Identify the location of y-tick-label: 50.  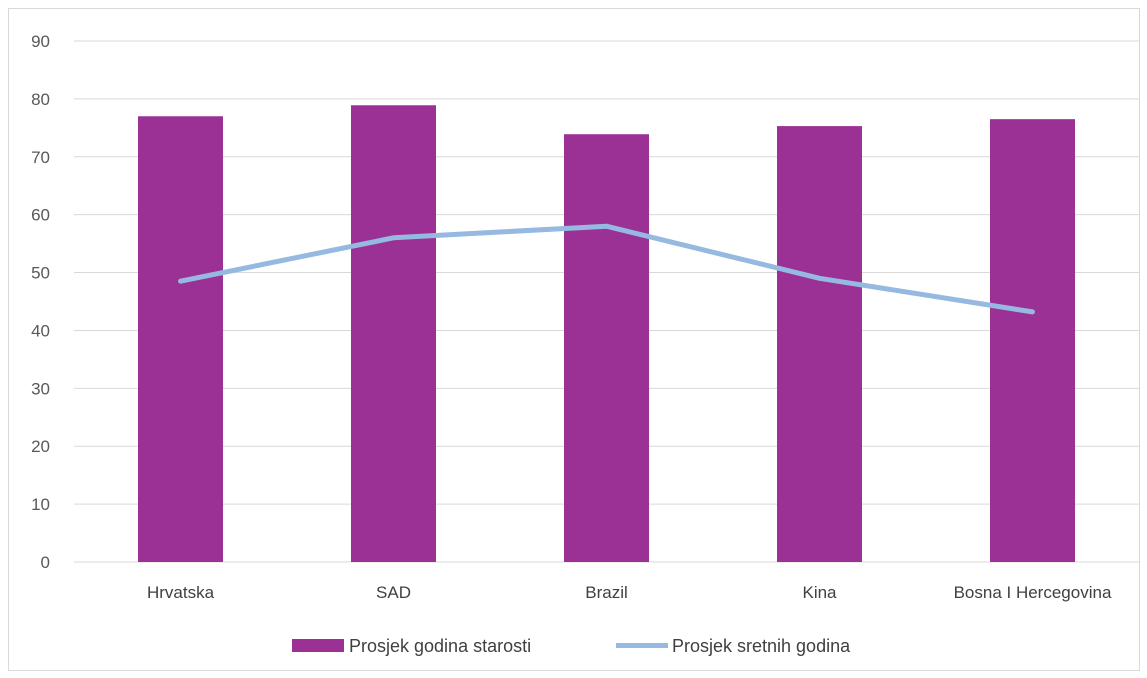
(40, 273).